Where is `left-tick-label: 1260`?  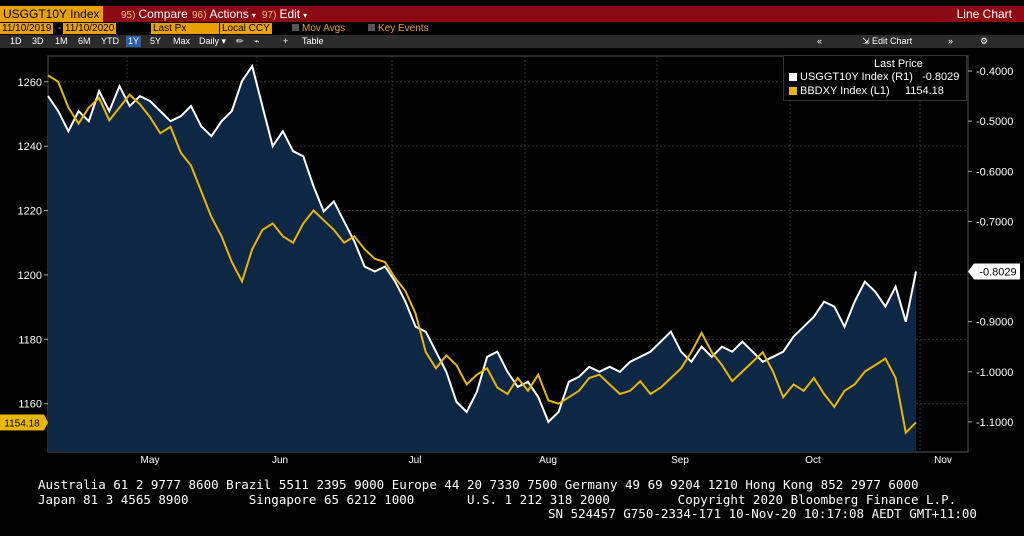 left-tick-label: 1260 is located at coordinates (30, 83).